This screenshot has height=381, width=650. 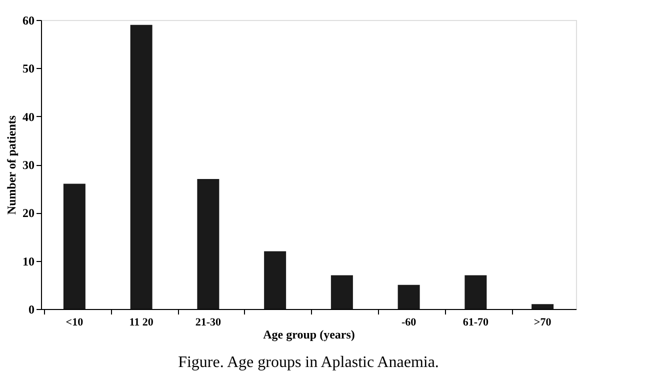 I want to click on y-tick-label: 30, so click(x=28, y=165).